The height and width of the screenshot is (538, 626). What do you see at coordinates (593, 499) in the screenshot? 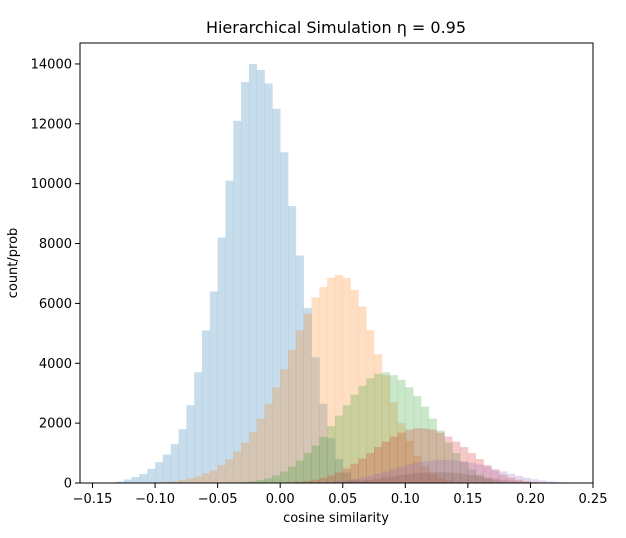
I see `x-tick-label: 0.25` at bounding box center [593, 499].